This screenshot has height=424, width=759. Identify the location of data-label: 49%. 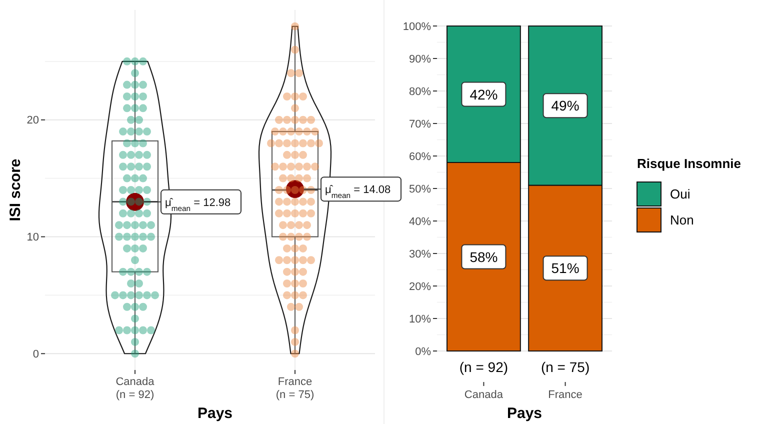
(565, 106).